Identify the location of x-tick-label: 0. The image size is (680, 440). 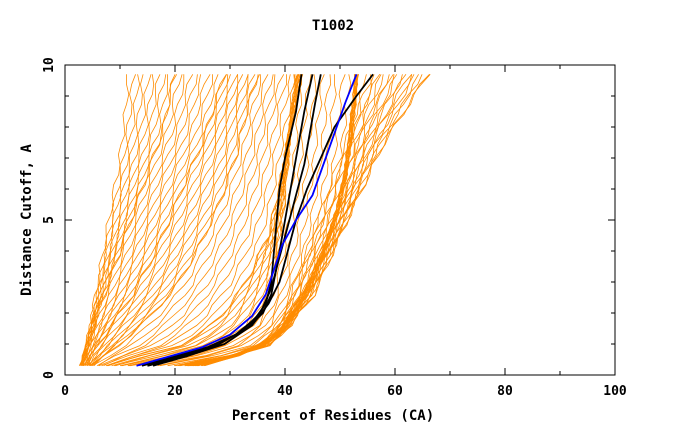
(65, 391).